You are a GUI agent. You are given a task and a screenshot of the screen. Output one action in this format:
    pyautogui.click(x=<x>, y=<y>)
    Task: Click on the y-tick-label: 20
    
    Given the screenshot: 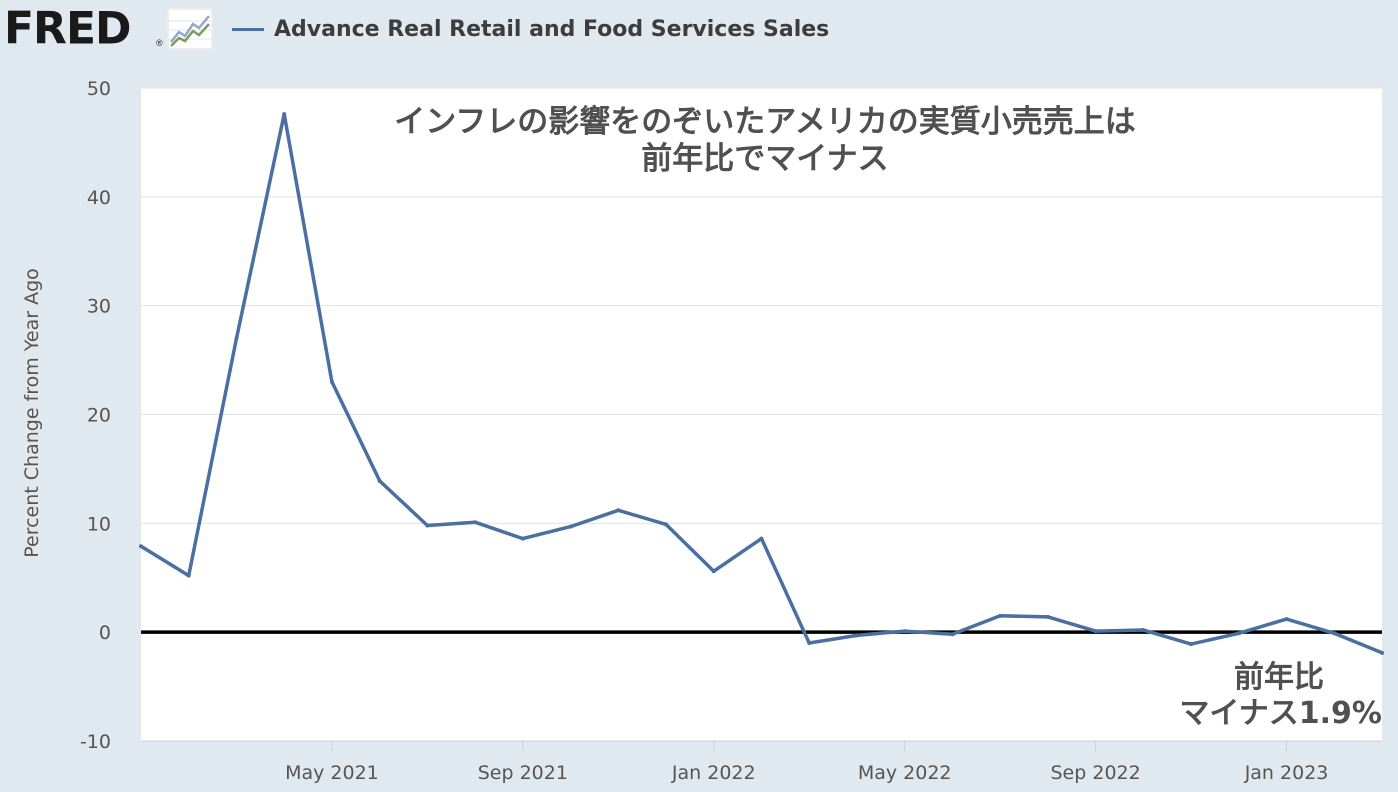 What is the action you would take?
    pyautogui.click(x=99, y=416)
    